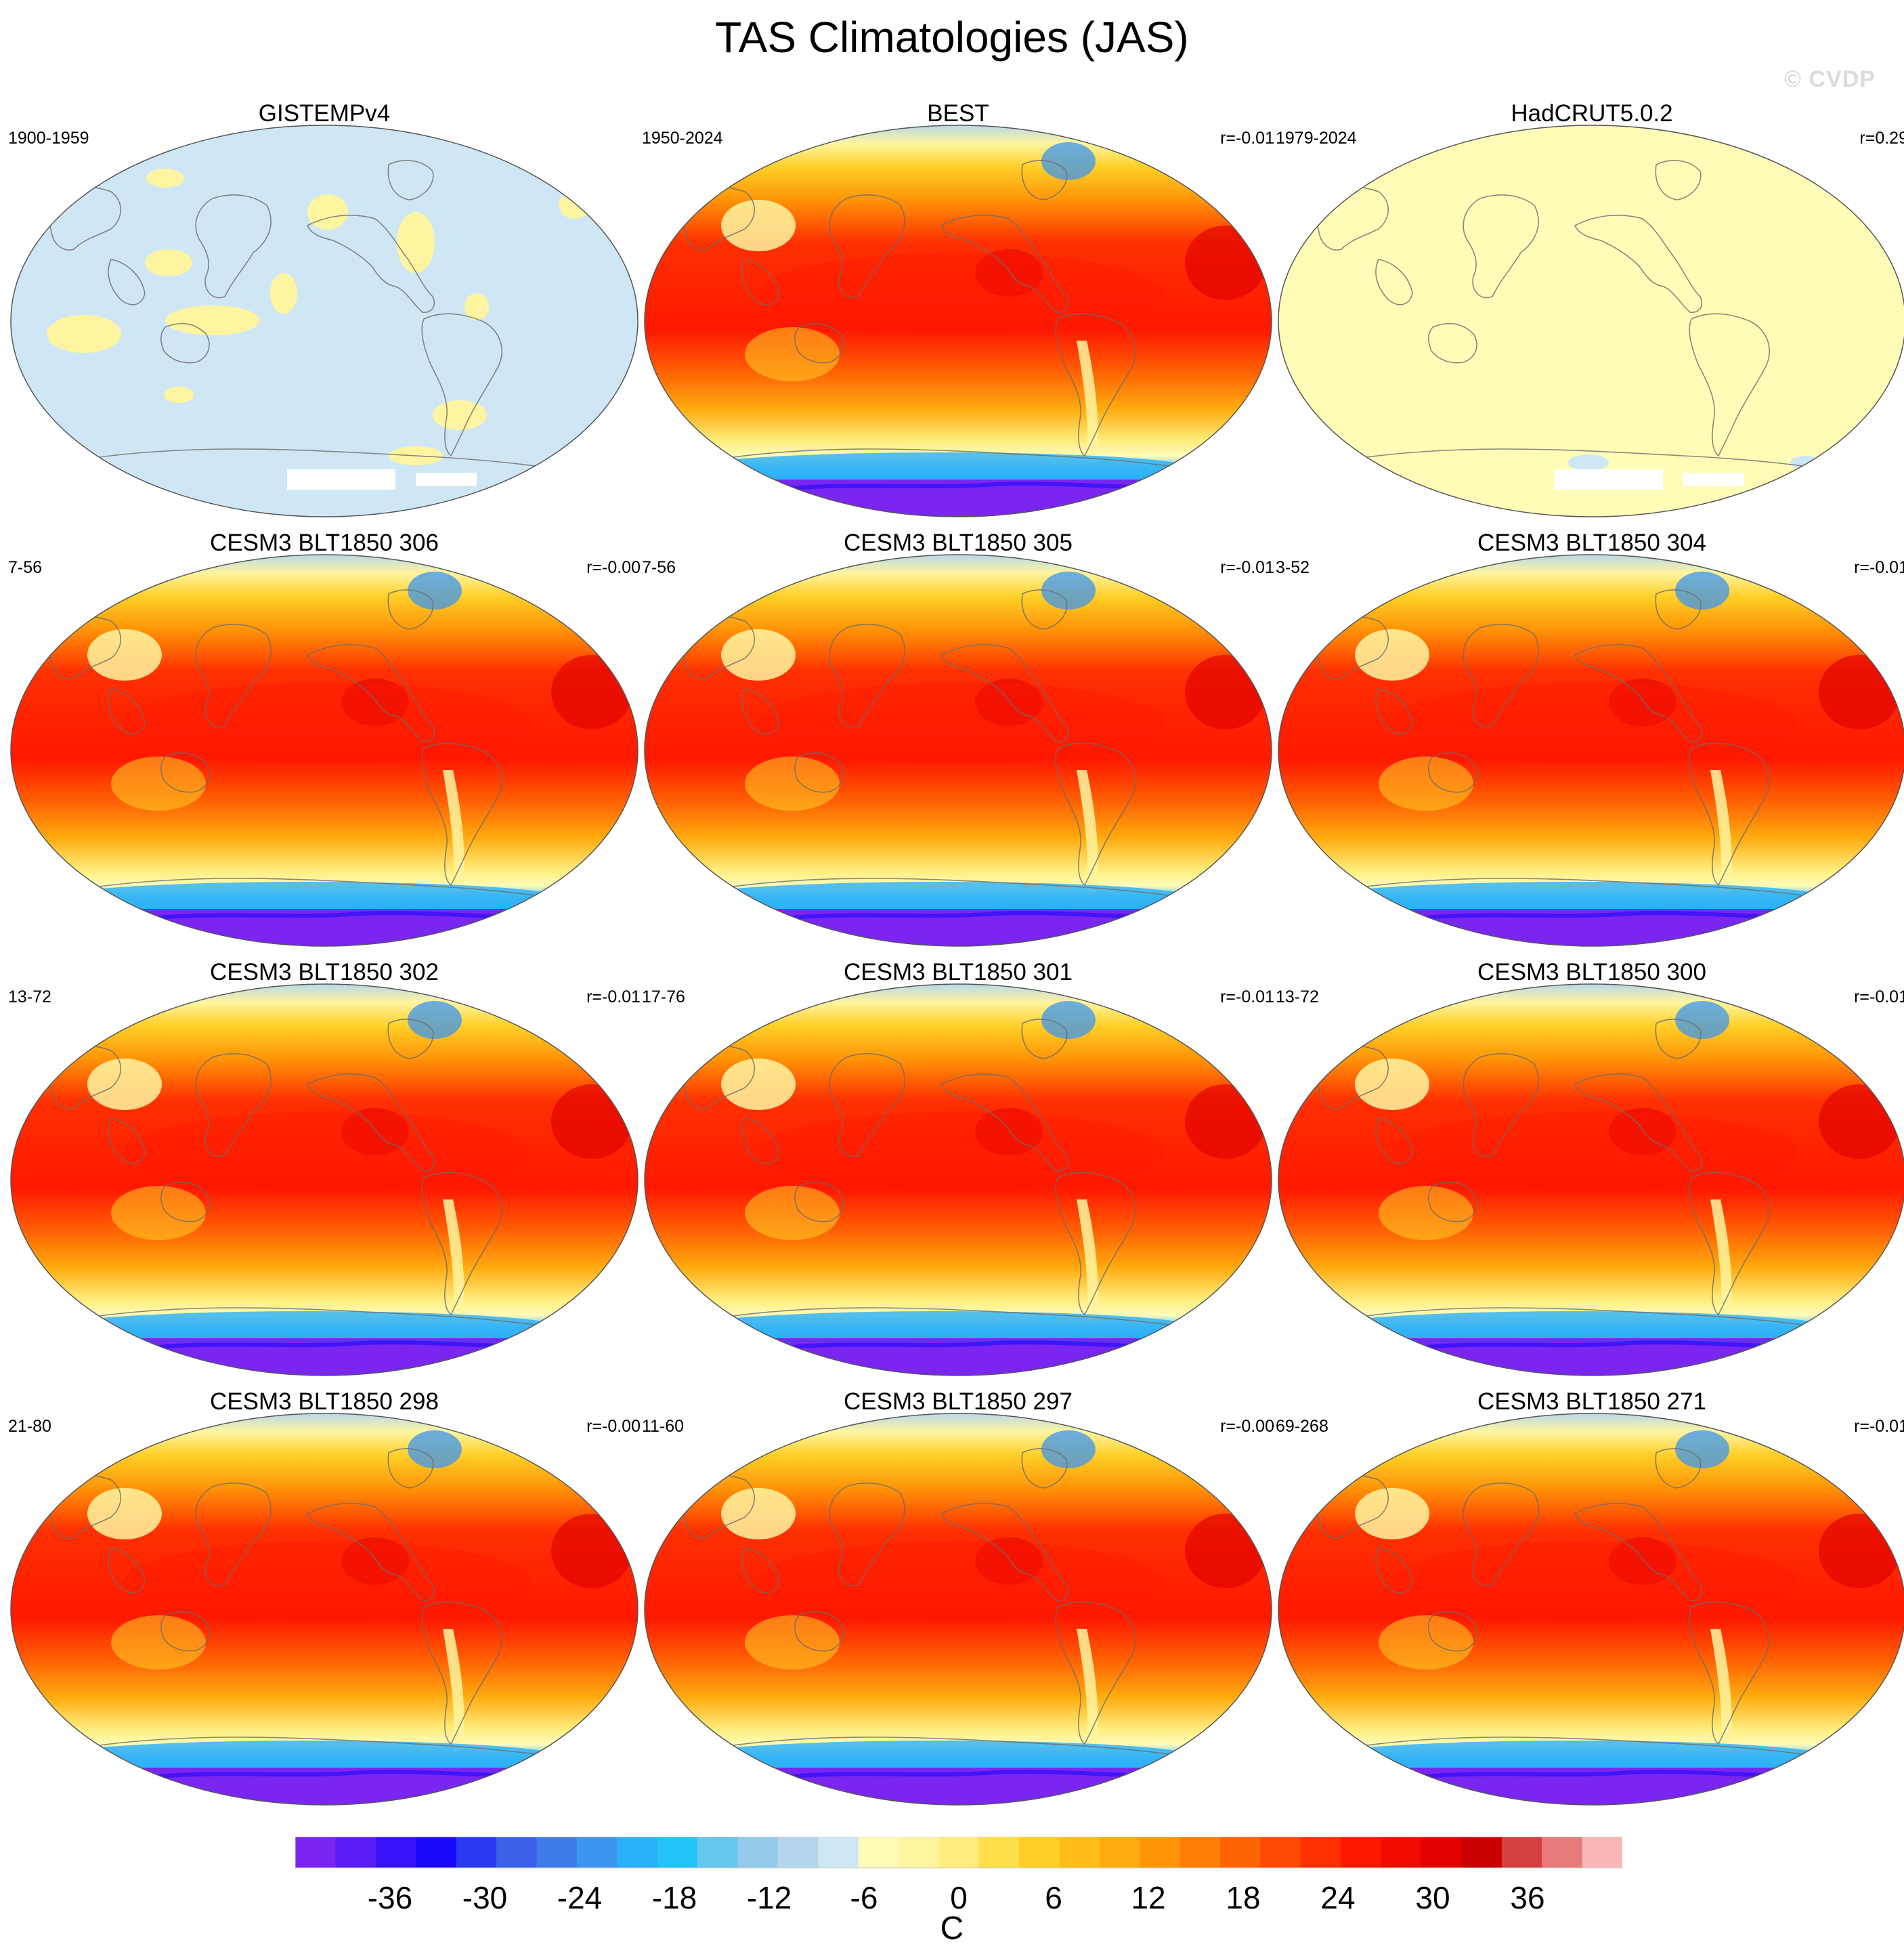 This screenshot has height=1960, width=1904. I want to click on colorbar-border, so click(959, 1853).